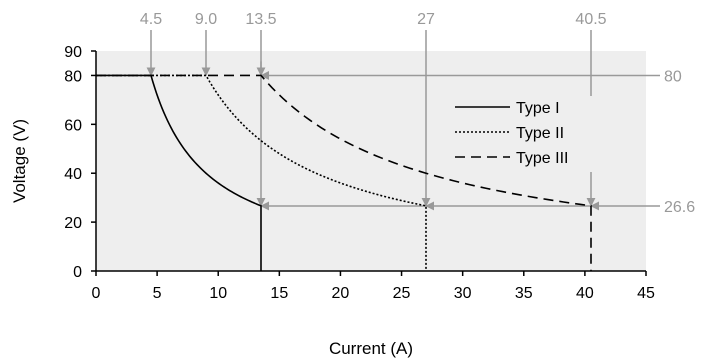  Describe the element at coordinates (371, 348) in the screenshot. I see `x-axis-title: Current (A)` at that location.